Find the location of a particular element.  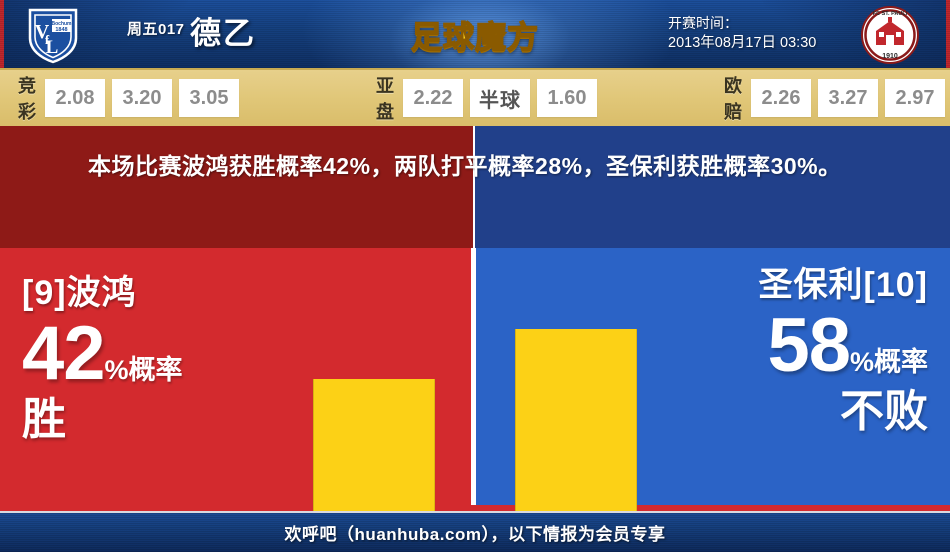

odds-group-european: 欧赔 2.26 3.27 2.97 is located at coordinates (837, 98).